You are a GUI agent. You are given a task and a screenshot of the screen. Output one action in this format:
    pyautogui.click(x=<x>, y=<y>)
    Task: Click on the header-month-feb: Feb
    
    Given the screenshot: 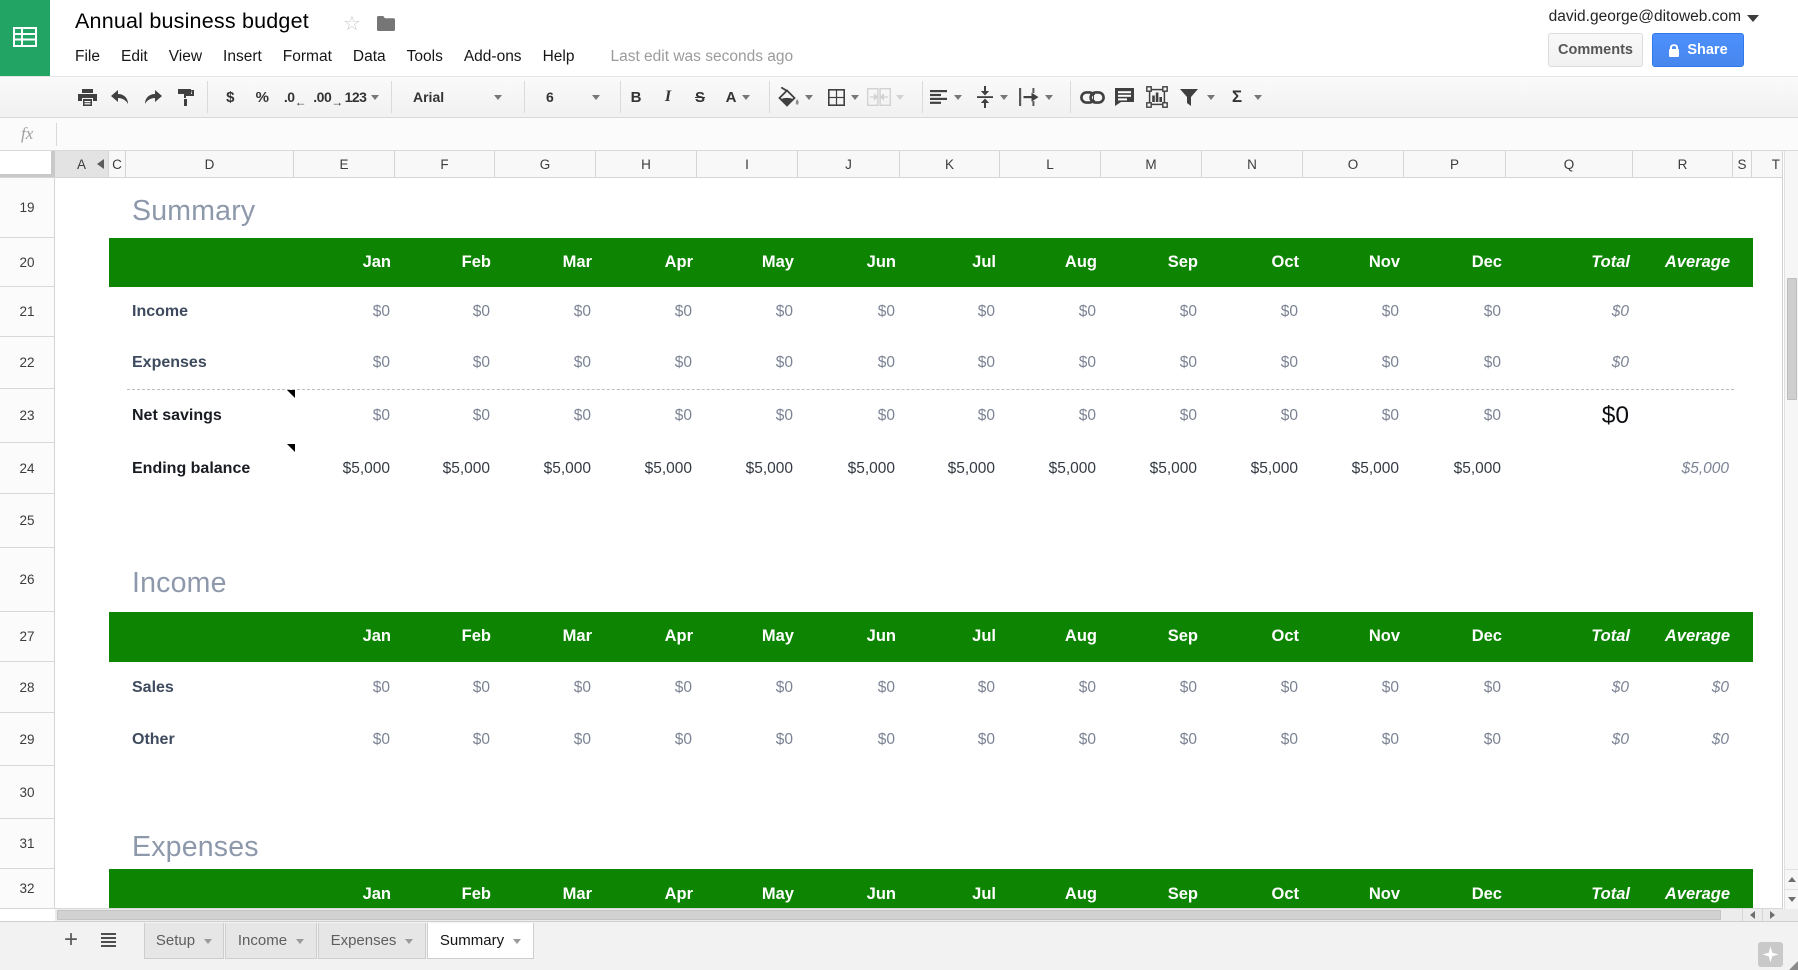 What is the action you would take?
    pyautogui.click(x=476, y=261)
    